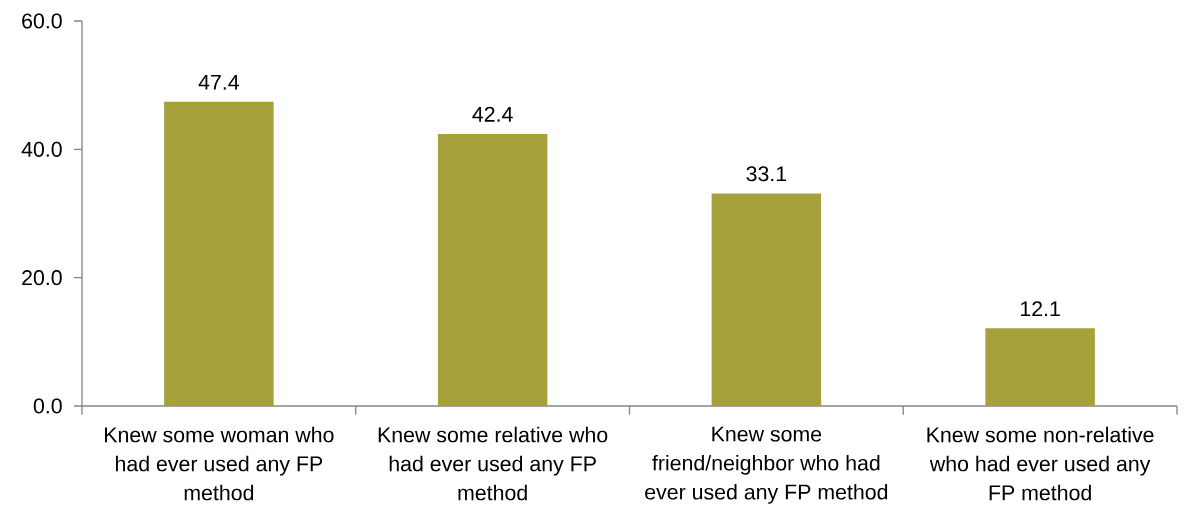 The image size is (1187, 527). I want to click on x-tick-label: Knew some friend/neighbor who had ever used any FP method, so click(766, 465).